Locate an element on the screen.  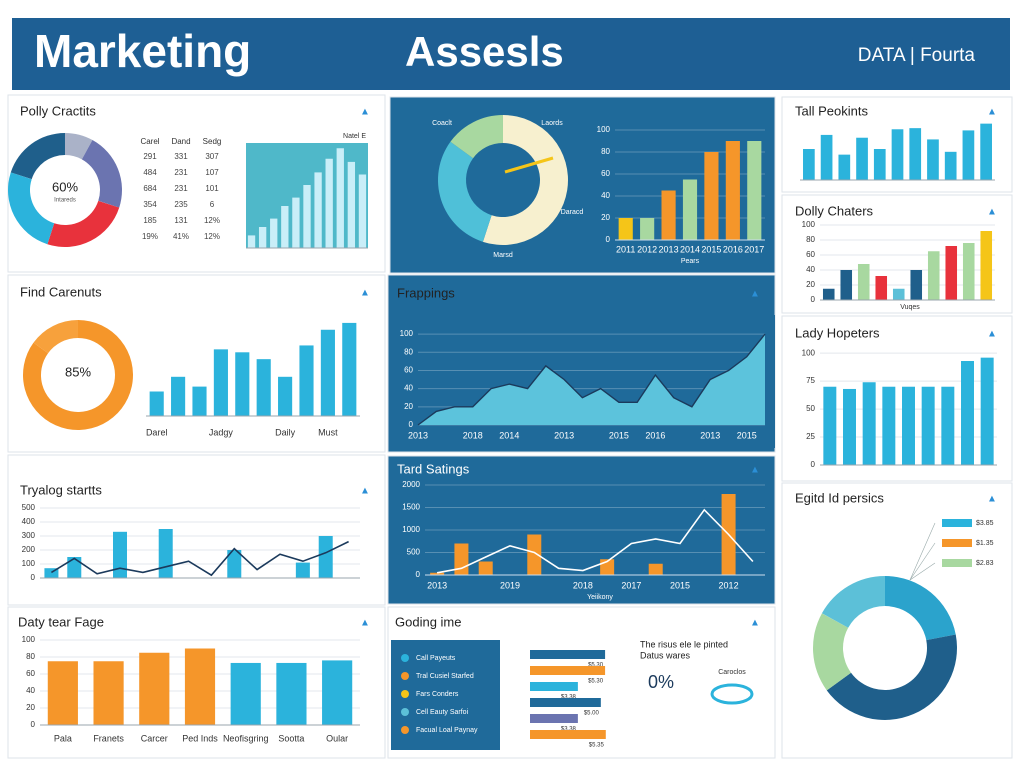
table-cell: 19% is located at coordinates (150, 236).